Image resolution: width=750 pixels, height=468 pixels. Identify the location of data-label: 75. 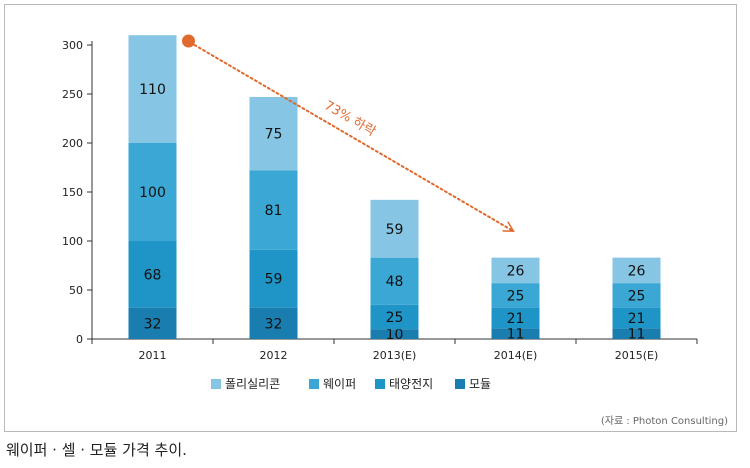
(274, 135).